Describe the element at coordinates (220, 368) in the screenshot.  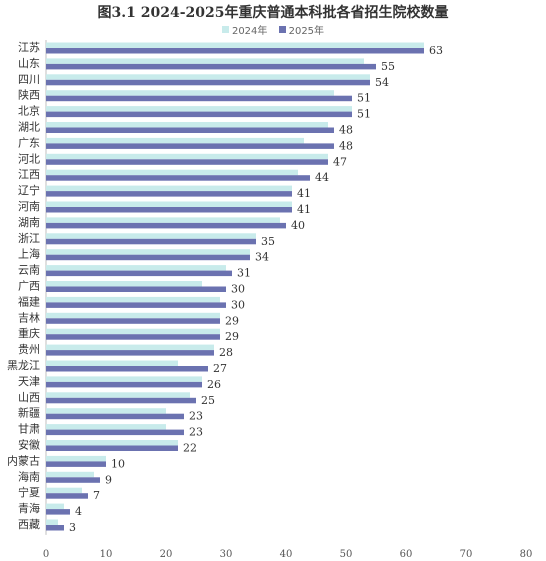
I see `data-label-2025: 27` at that location.